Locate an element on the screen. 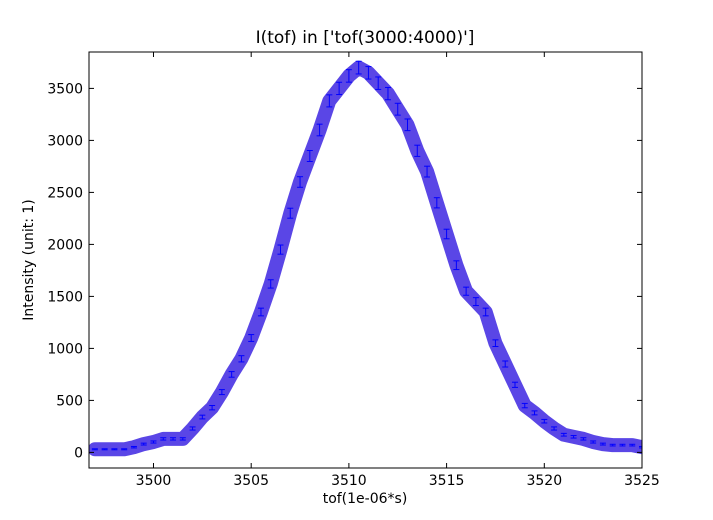  y-tick-label: 500 is located at coordinates (69, 401).